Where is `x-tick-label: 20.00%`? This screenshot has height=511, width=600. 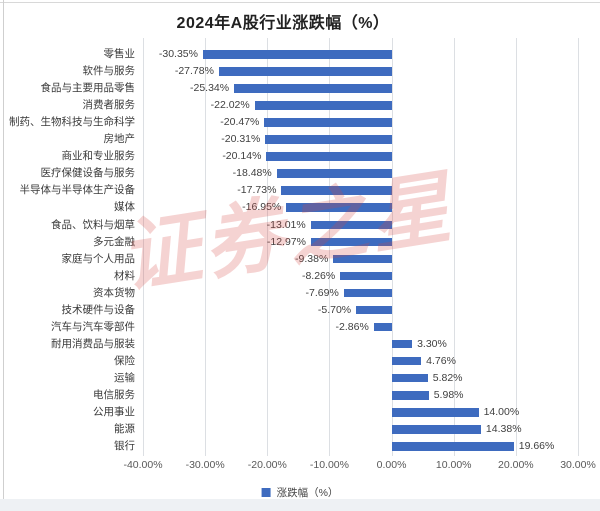 x-tick-label: 20.00% is located at coordinates (516, 465).